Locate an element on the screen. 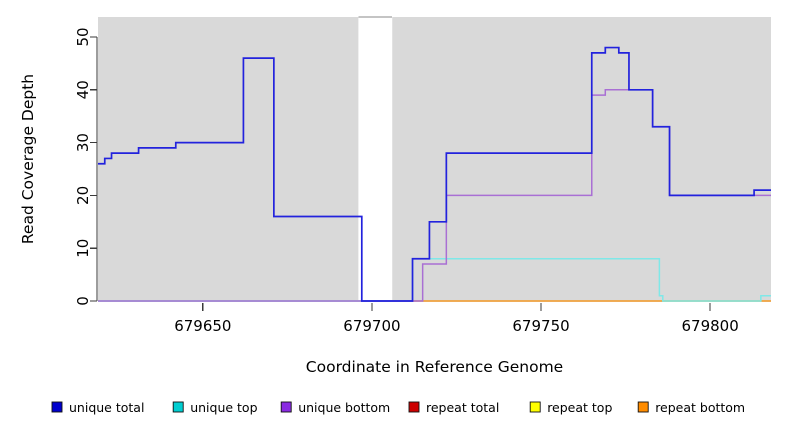  y-tick-label-3: 30 is located at coordinates (83, 142).